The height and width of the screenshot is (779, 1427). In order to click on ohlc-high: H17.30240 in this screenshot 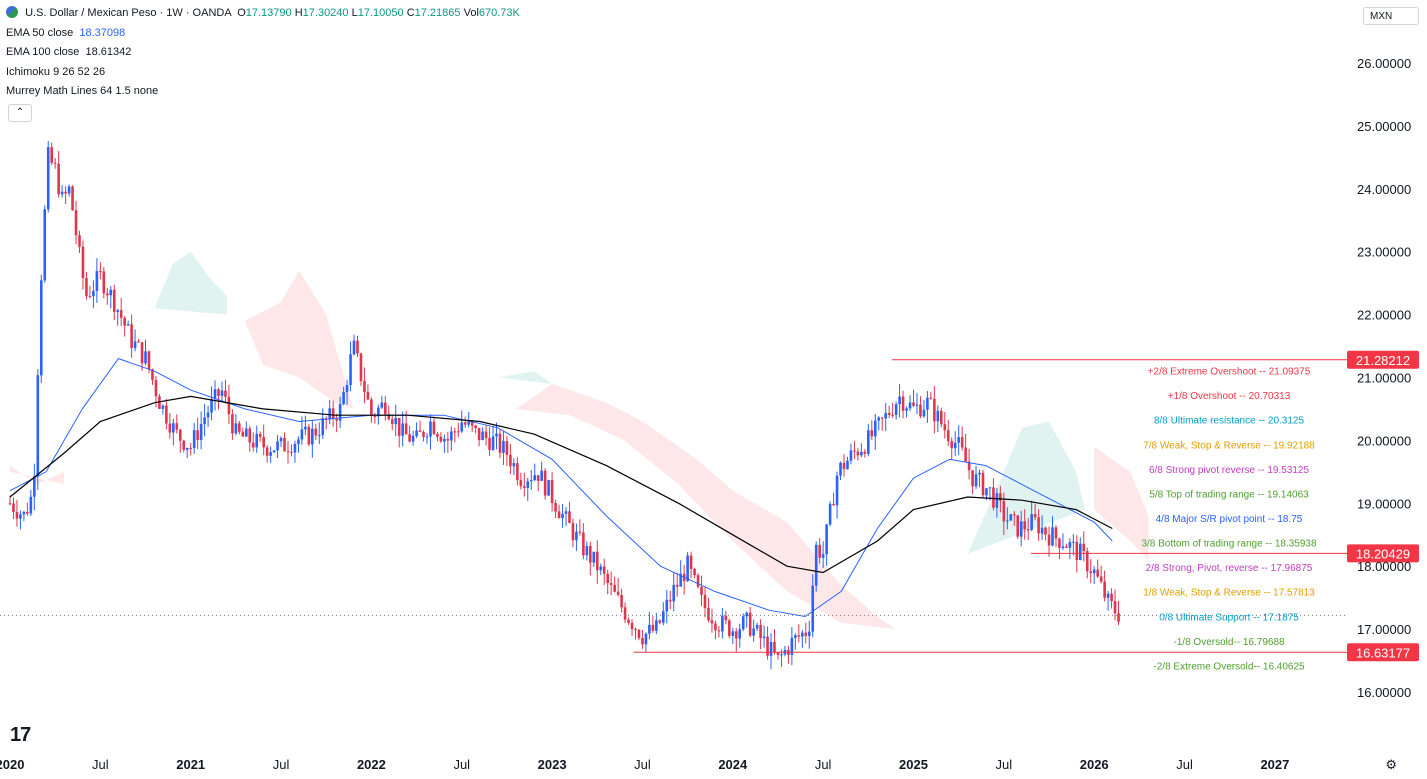, I will do `click(321, 13)`.